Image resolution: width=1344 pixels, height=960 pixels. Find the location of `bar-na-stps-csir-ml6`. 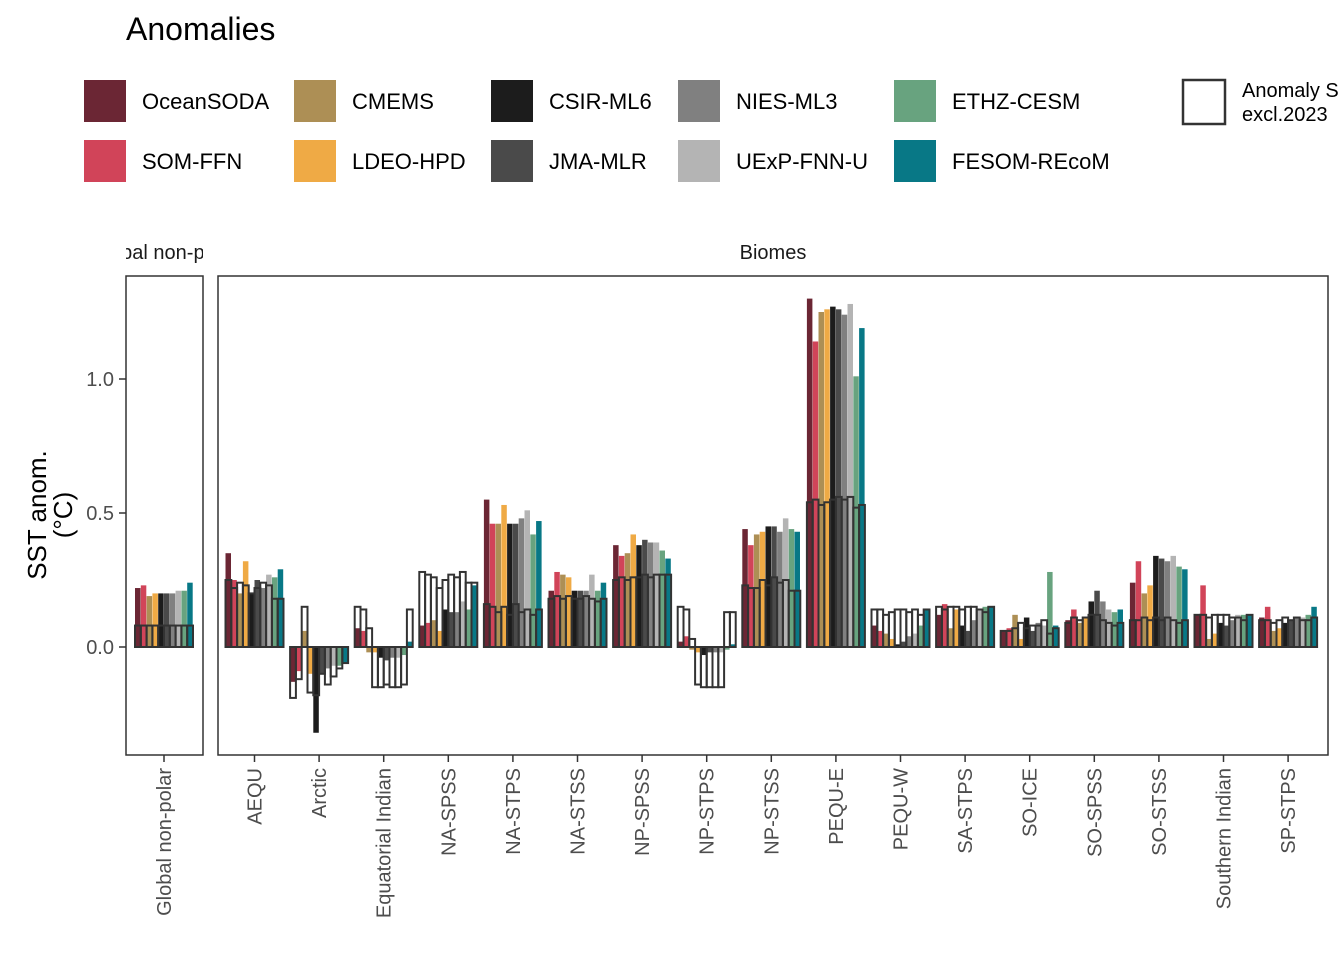

bar-na-stps-csir-ml6 is located at coordinates (510, 585).